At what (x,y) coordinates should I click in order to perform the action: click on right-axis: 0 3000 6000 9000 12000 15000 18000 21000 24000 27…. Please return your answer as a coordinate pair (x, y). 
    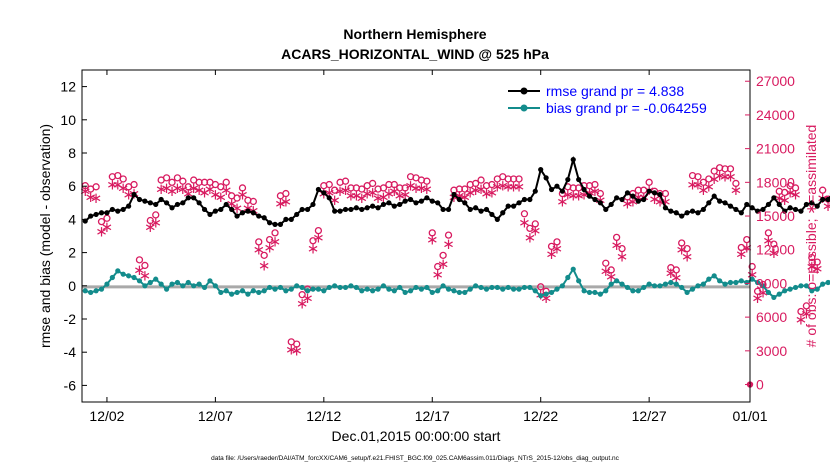
    Looking at the image, I should click on (770, 233).